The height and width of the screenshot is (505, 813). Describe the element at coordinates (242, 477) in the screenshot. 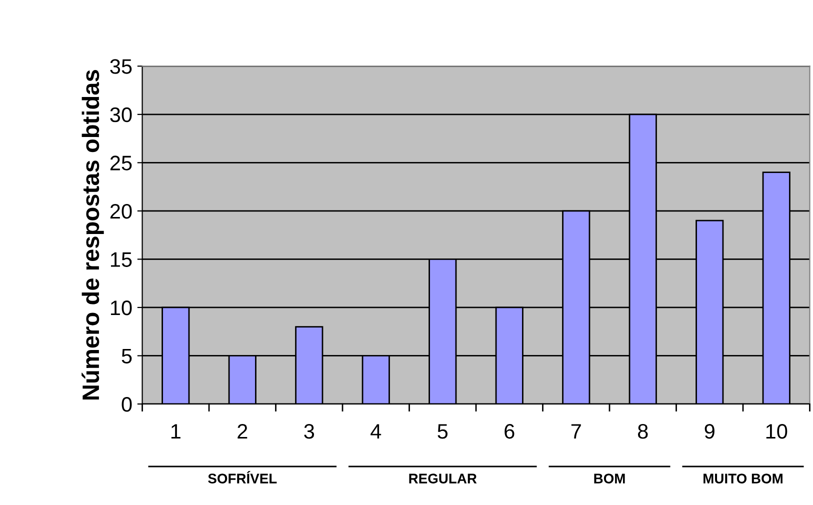

I see `text: SOFRÍVEL` at that location.